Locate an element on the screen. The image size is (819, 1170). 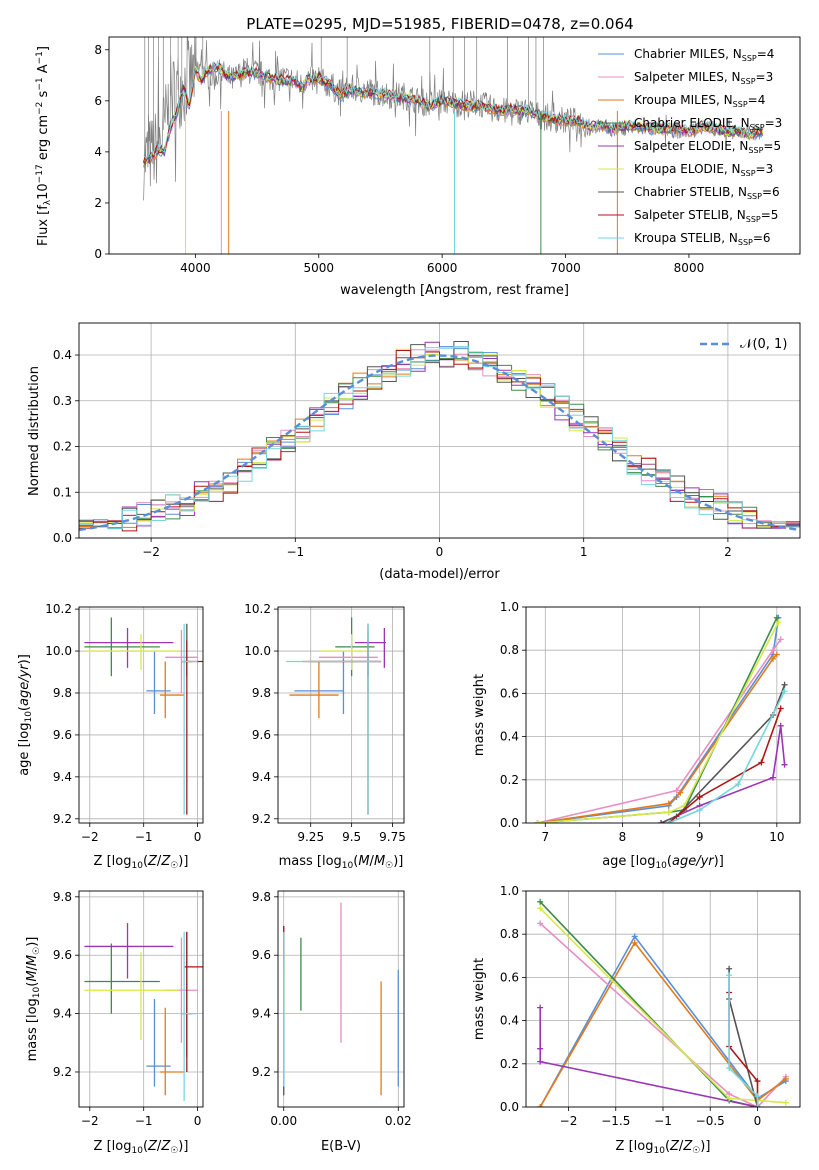
axes: 7 8 9 10 0.0 0.2 0.4 0.6 0.8 1.0 is located at coordinates (642, 722).